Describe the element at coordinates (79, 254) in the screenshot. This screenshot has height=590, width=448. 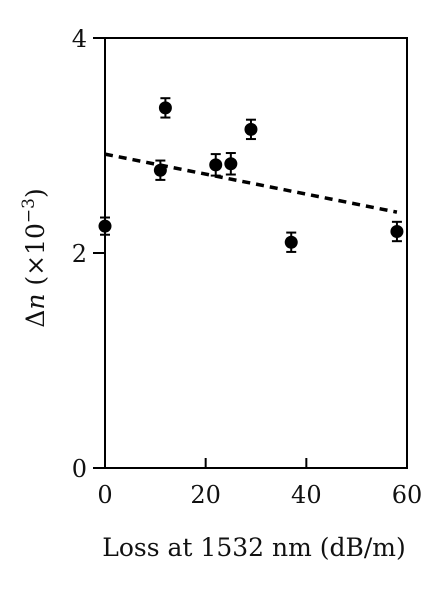
I see `y-tick-label: 2` at that location.